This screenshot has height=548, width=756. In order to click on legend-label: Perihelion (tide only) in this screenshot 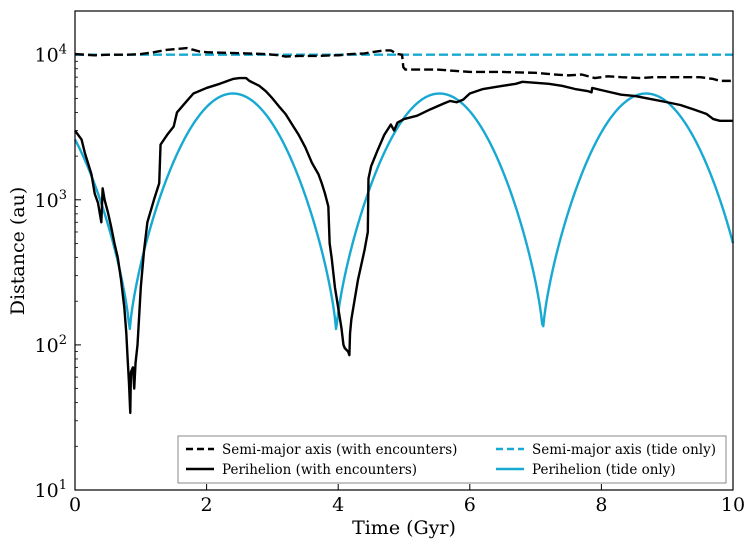, I will do `click(604, 470)`.